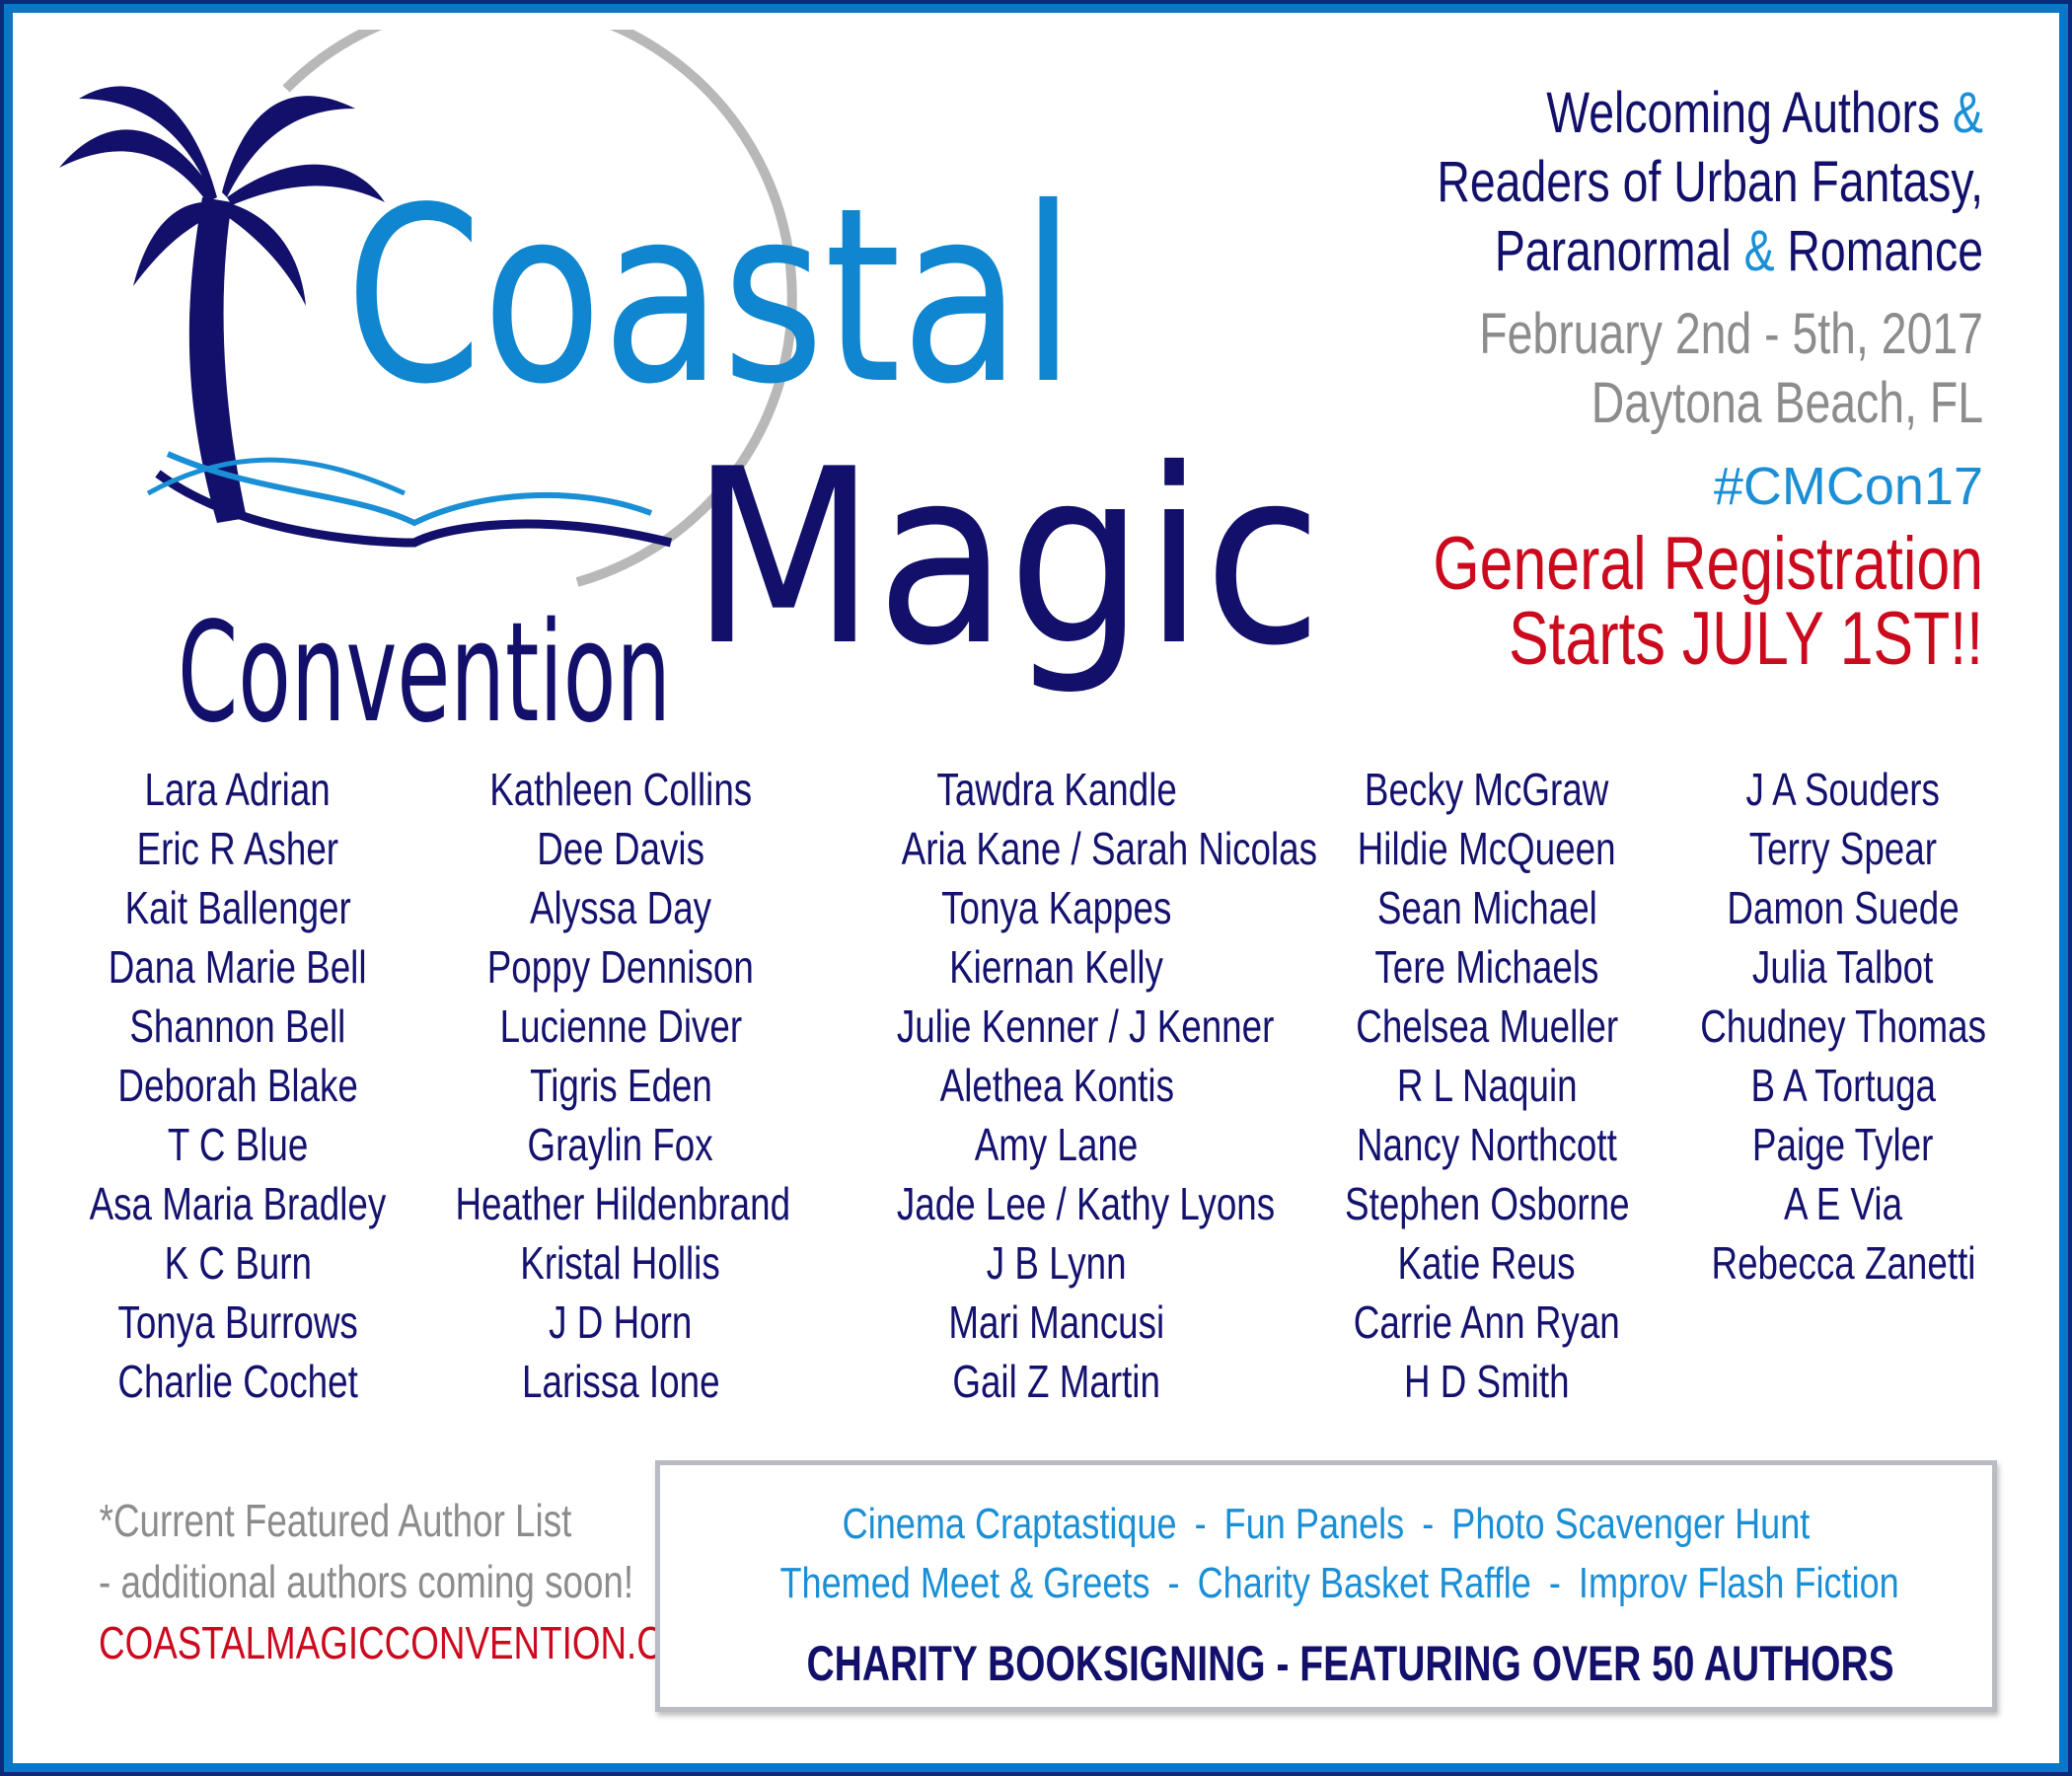 The height and width of the screenshot is (1776, 2072). I want to click on palm-tree-icon, so click(222, 305).